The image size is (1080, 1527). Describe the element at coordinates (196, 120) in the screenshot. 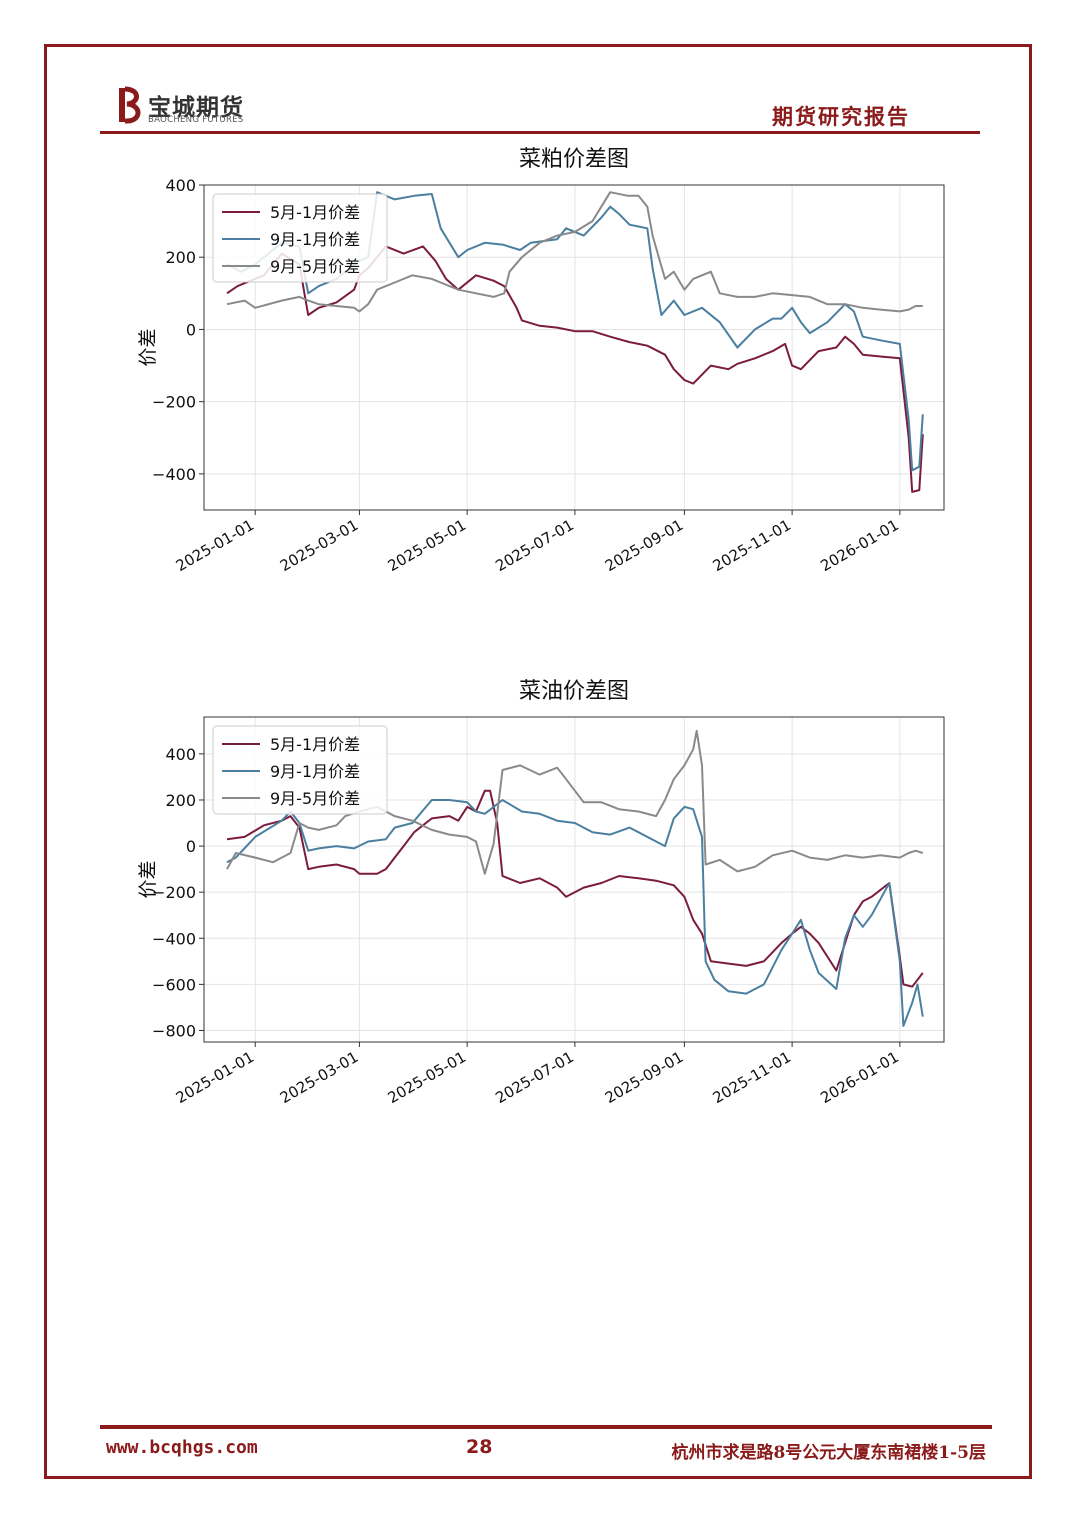

I see `logo-text-en: BAOCHENG FUTURES` at that location.